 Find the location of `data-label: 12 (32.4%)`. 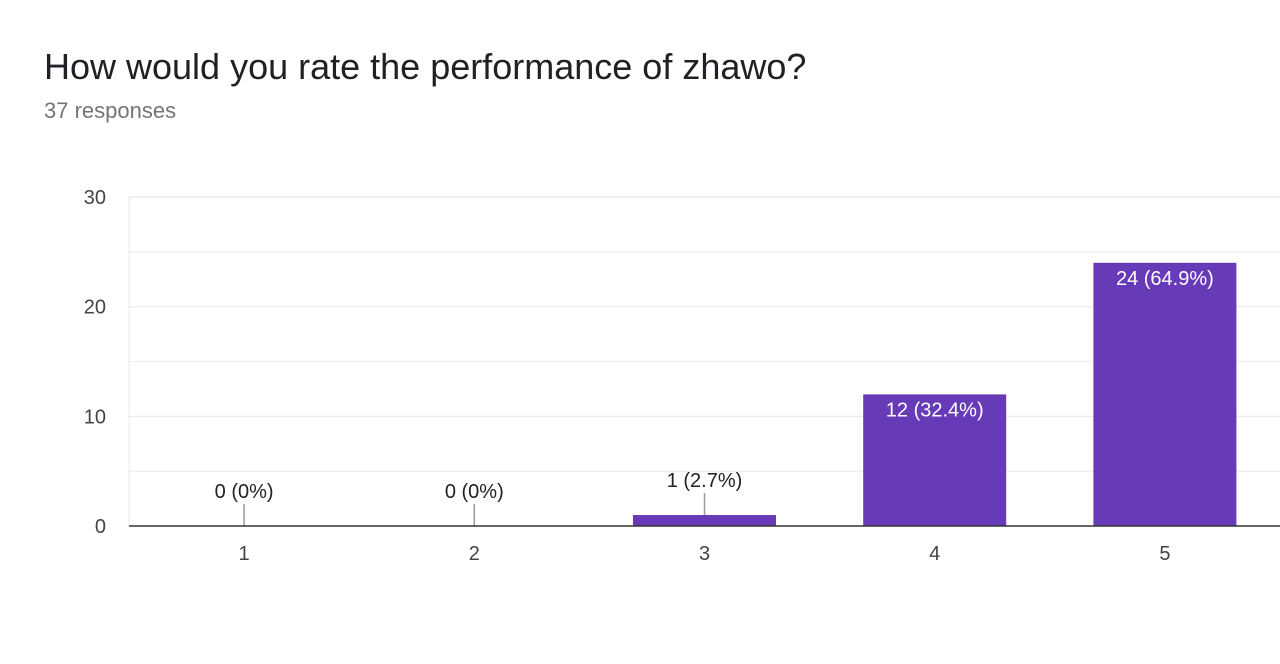

data-label: 12 (32.4%) is located at coordinates (935, 410).